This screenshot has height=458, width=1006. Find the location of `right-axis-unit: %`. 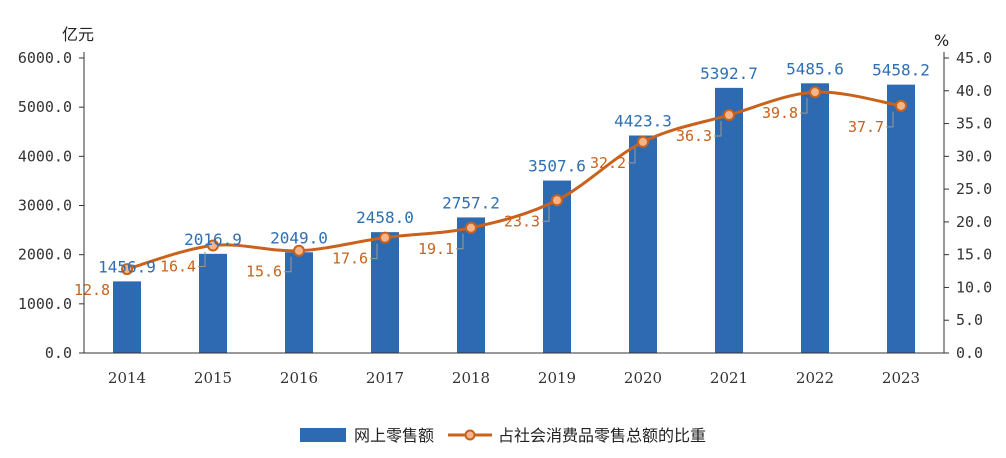

right-axis-unit: % is located at coordinates (941, 40).